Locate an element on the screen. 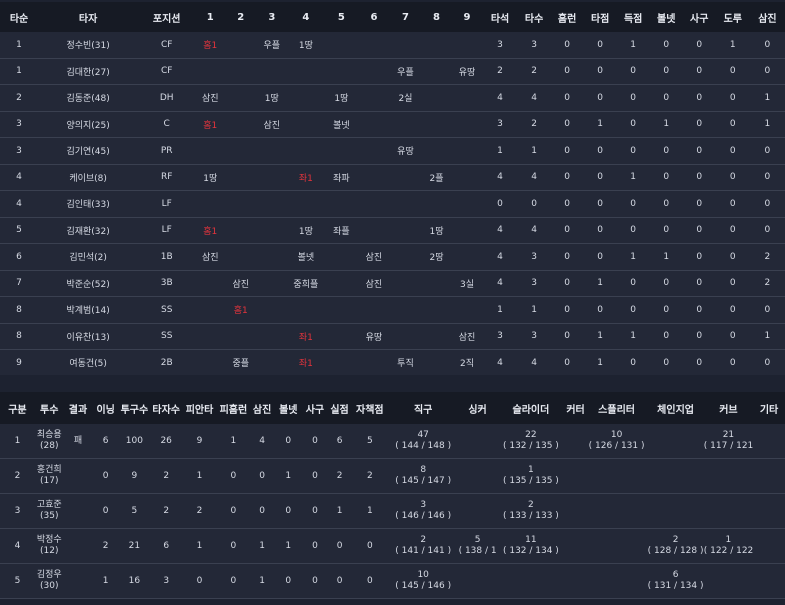  pitching-stat-cell: 3 is located at coordinates (166, 581).